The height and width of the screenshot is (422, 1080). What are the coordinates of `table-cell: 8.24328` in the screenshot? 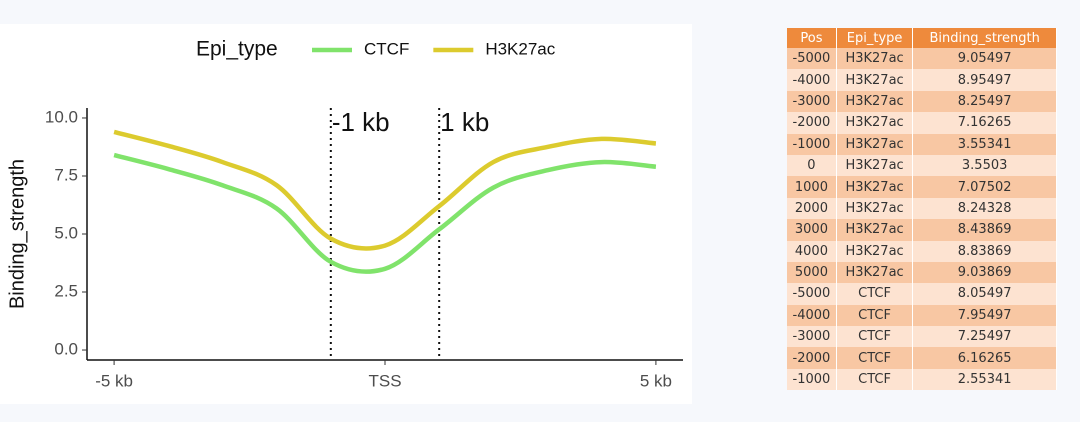 It's located at (984, 208).